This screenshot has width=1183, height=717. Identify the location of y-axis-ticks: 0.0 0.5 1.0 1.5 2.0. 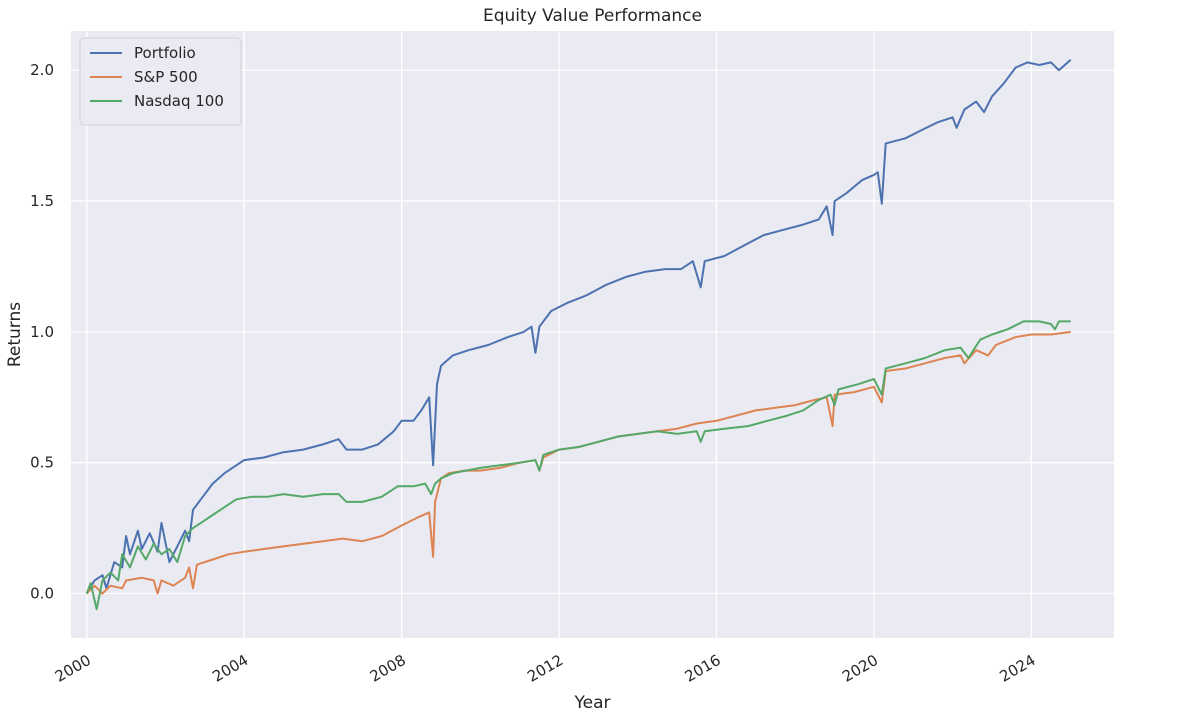
(42, 331).